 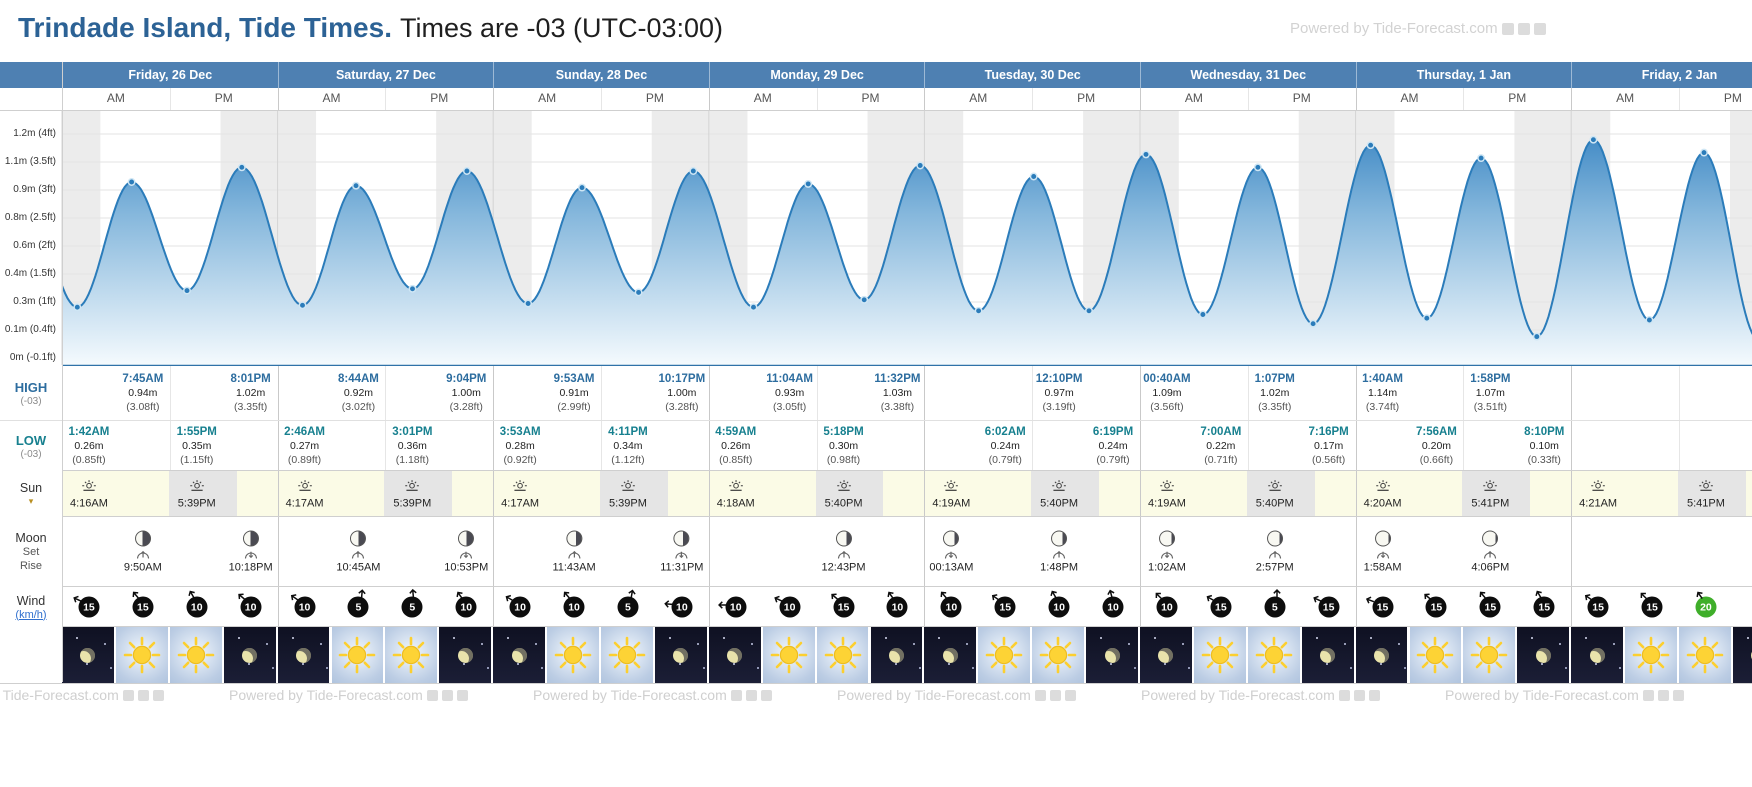 What do you see at coordinates (628, 485) in the screenshot?
I see `sunset-icon` at bounding box center [628, 485].